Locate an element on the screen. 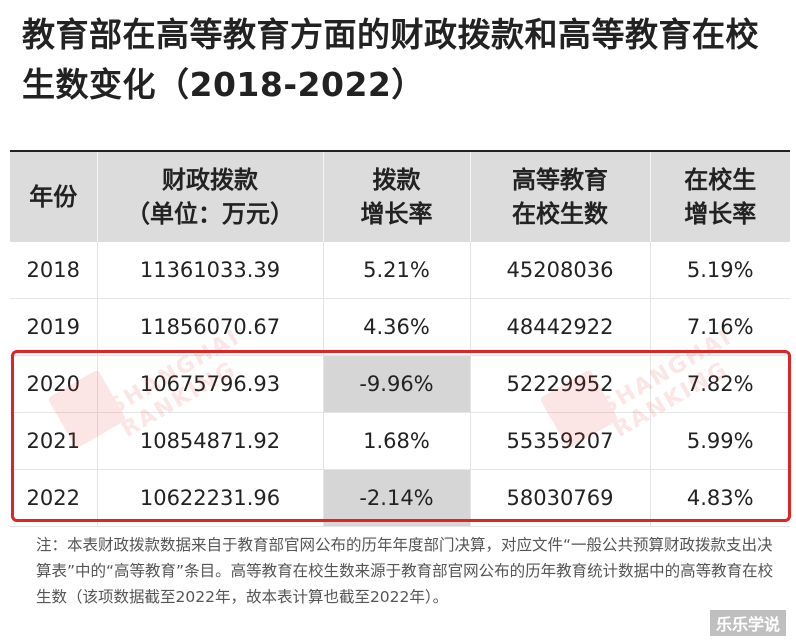 Image resolution: width=796 pixels, height=644 pixels. cell-funding: 11856070.67 is located at coordinates (209, 327).